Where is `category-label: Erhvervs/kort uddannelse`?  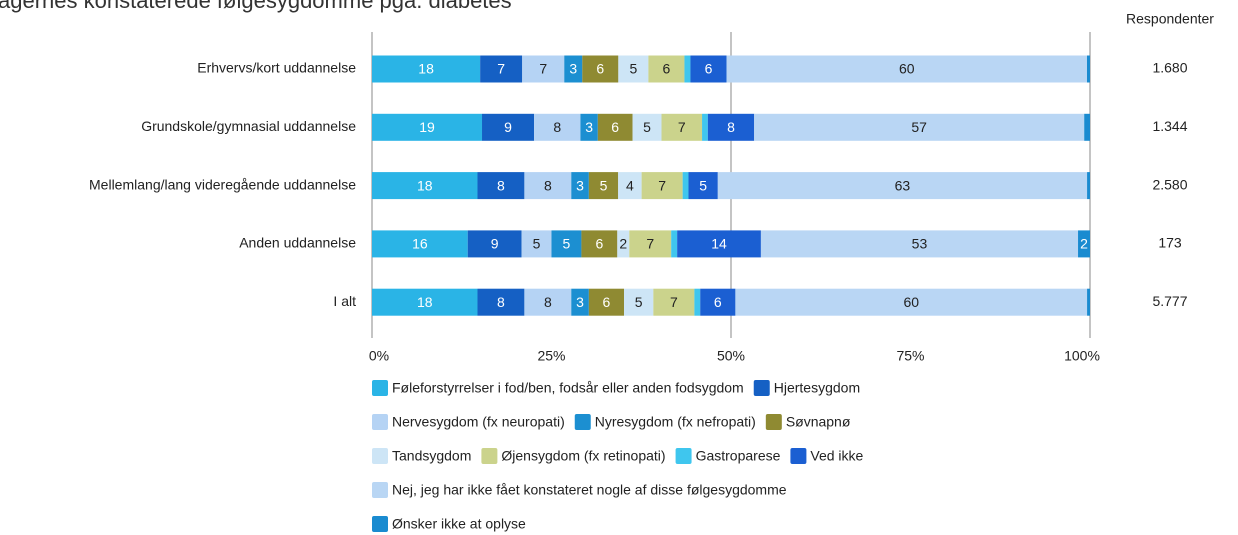
category-label: Erhvervs/kort uddannelse is located at coordinates (276, 68).